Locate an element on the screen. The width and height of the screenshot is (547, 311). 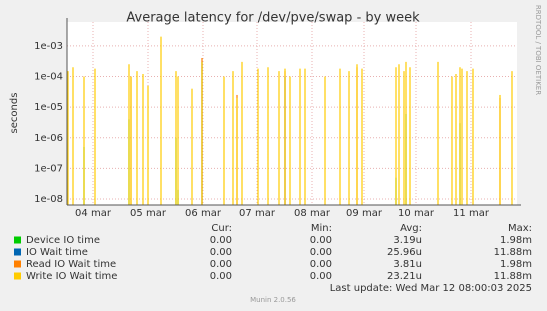
y-tick-label: 1e-08 is located at coordinates (48, 199).